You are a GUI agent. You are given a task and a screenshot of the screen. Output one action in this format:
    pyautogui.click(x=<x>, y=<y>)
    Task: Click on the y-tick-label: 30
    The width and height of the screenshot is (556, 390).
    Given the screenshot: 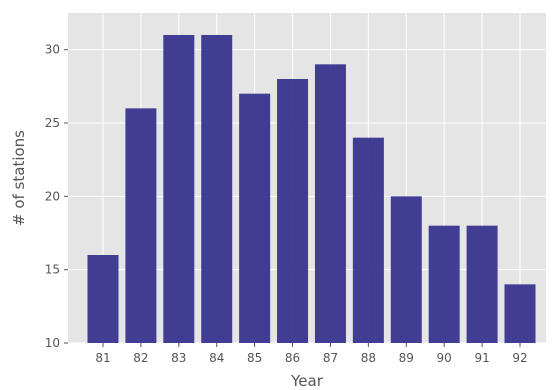 What is the action you would take?
    pyautogui.click(x=52, y=50)
    